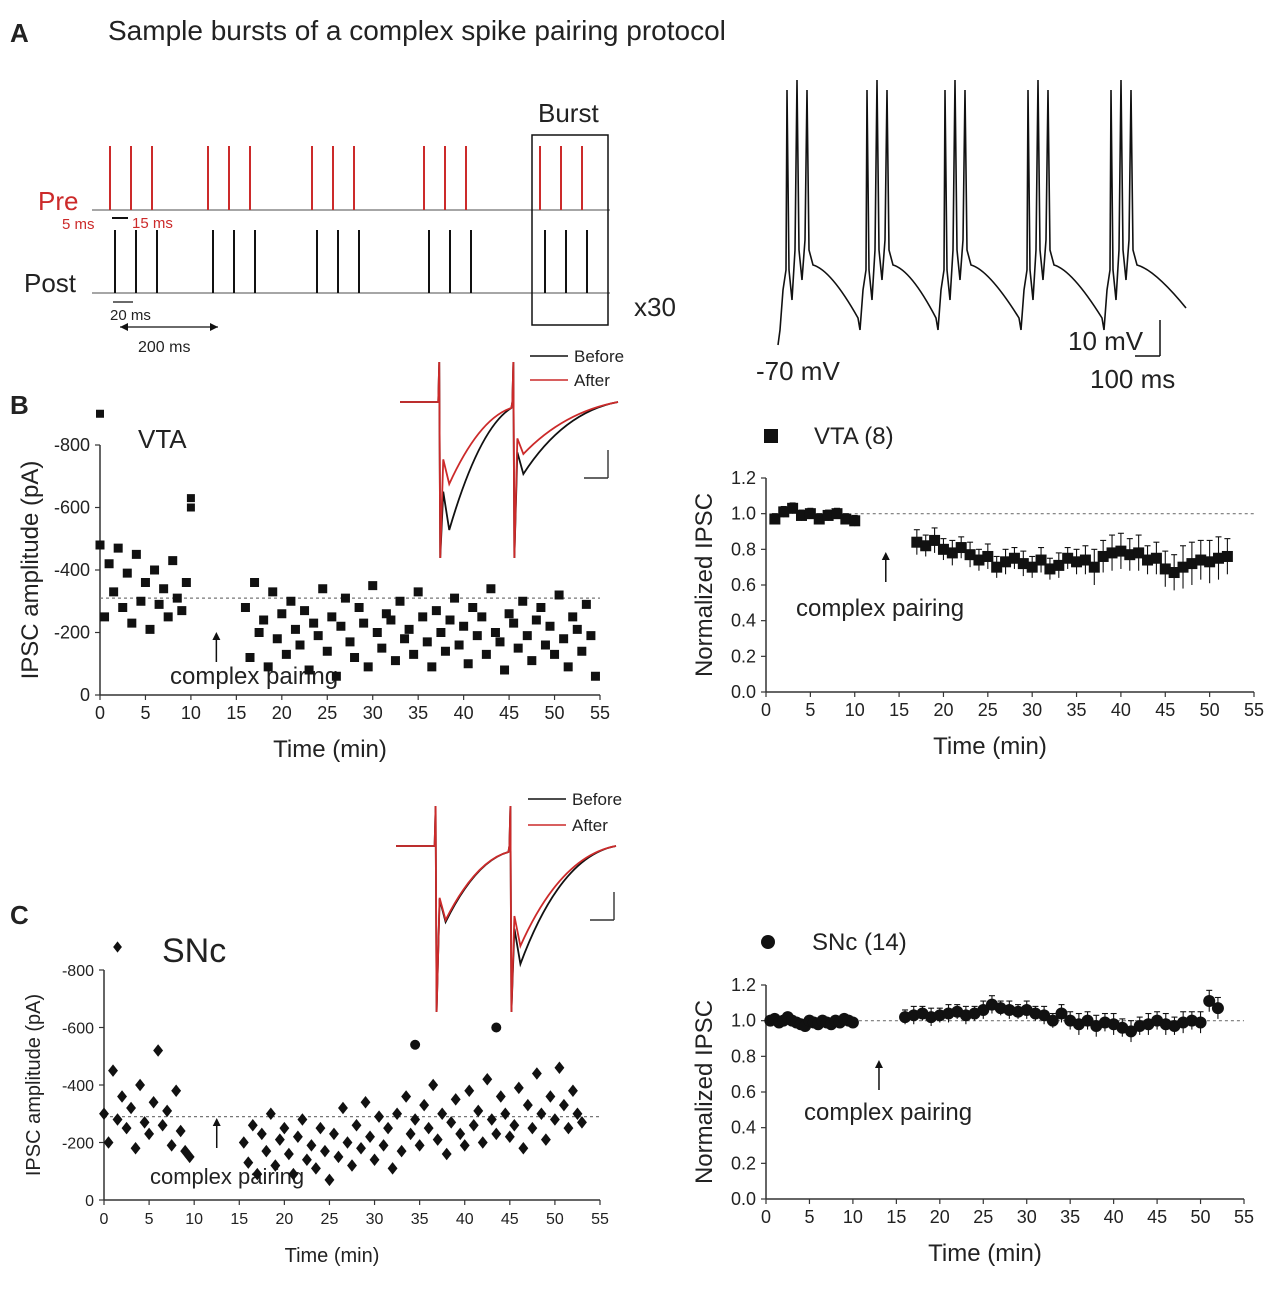 This screenshot has width=1282, height=1300. Describe the element at coordinates (194, 951) in the screenshot. I see `chart-title: SNc` at that location.